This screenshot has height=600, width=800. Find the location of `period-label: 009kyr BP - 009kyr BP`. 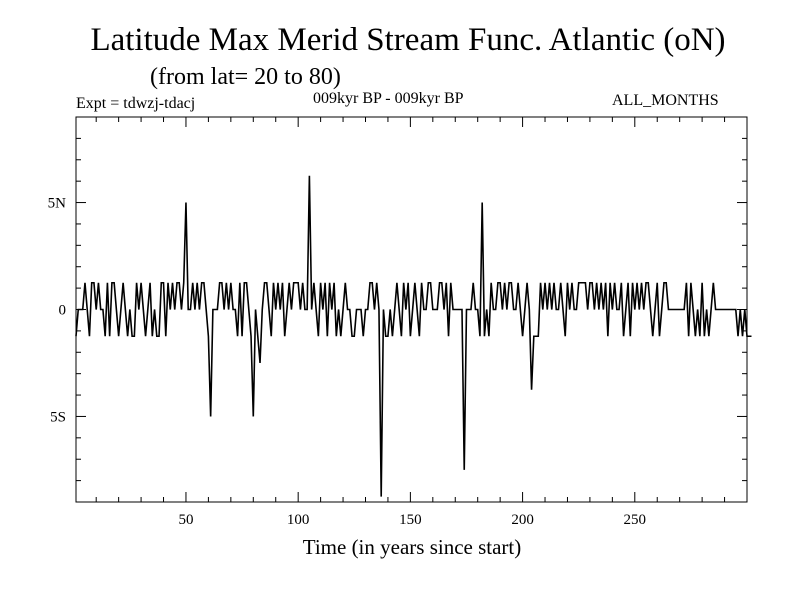

period-label: 009kyr BP - 009kyr BP is located at coordinates (388, 98).